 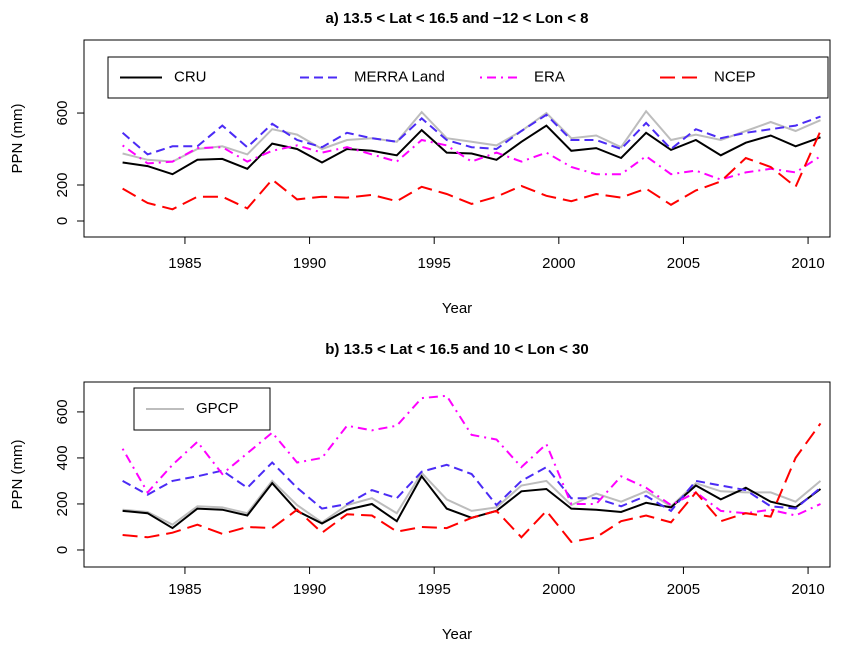 I want to click on legend-label: GPCP, so click(x=217, y=408).